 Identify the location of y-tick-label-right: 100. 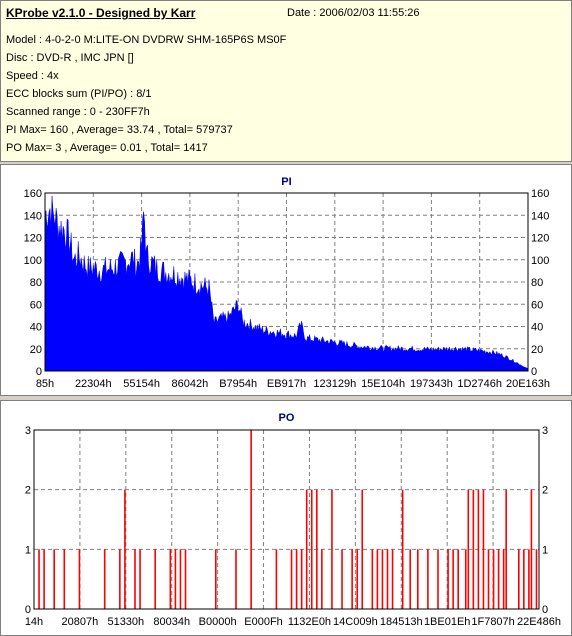
(540, 261).